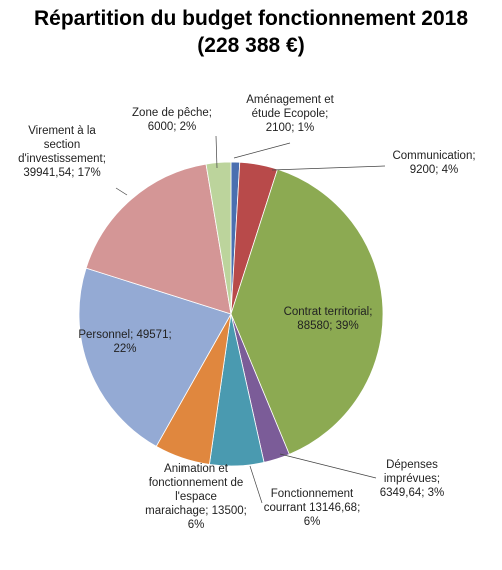 The image size is (502, 570). I want to click on data-label-7: Personnel; 49571; 22%, so click(124, 342).